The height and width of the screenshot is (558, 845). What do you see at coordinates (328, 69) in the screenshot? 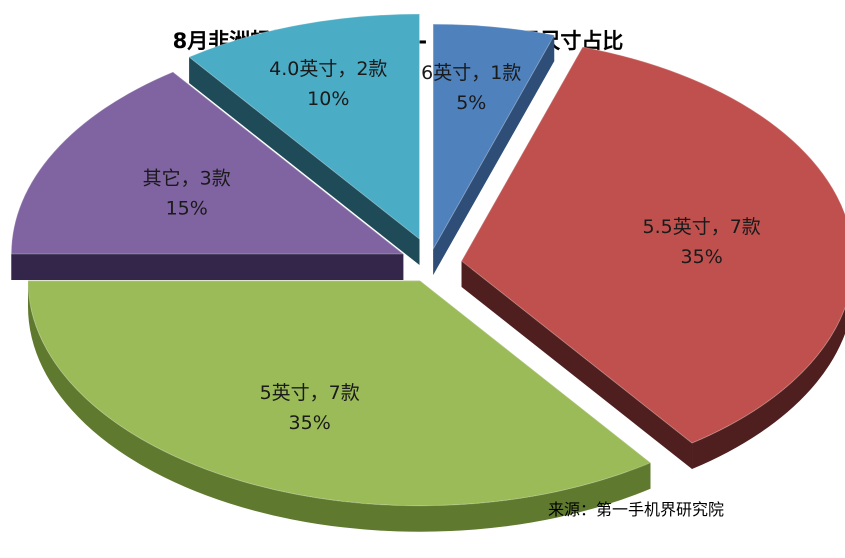
I see `slice-label: 4.0英寸，2款` at bounding box center [328, 69].